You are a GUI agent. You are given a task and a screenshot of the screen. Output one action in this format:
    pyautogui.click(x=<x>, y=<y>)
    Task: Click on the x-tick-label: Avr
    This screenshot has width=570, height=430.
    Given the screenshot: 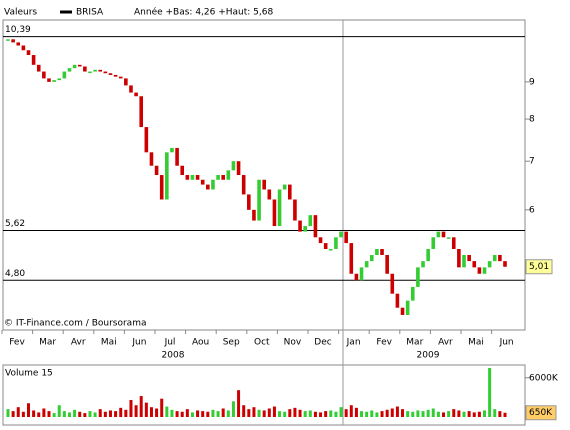 What is the action you would take?
    pyautogui.click(x=78, y=343)
    